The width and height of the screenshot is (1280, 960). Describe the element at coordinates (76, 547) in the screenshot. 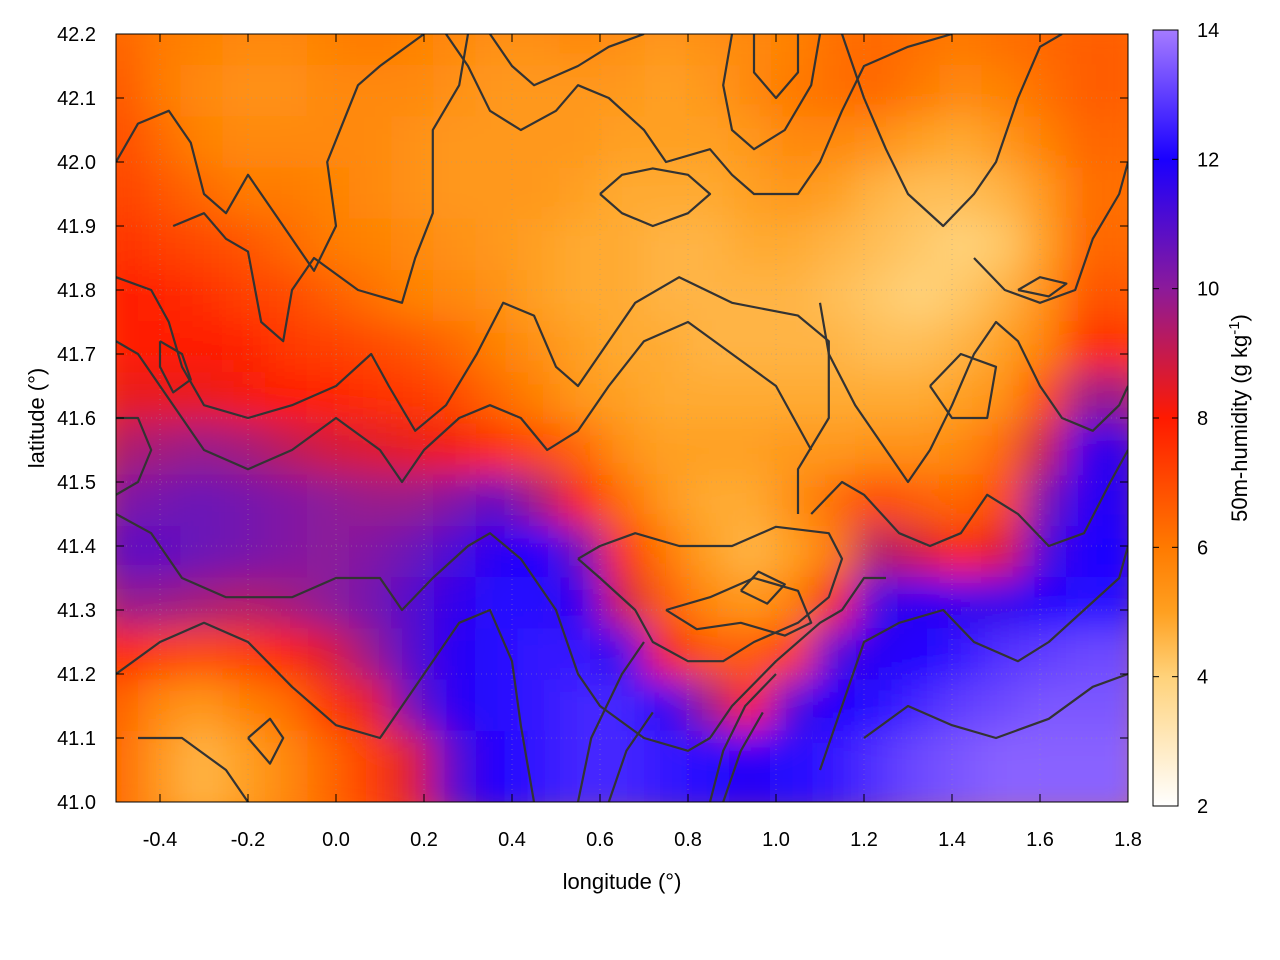

I see `y-tick-label: 41.4` at that location.